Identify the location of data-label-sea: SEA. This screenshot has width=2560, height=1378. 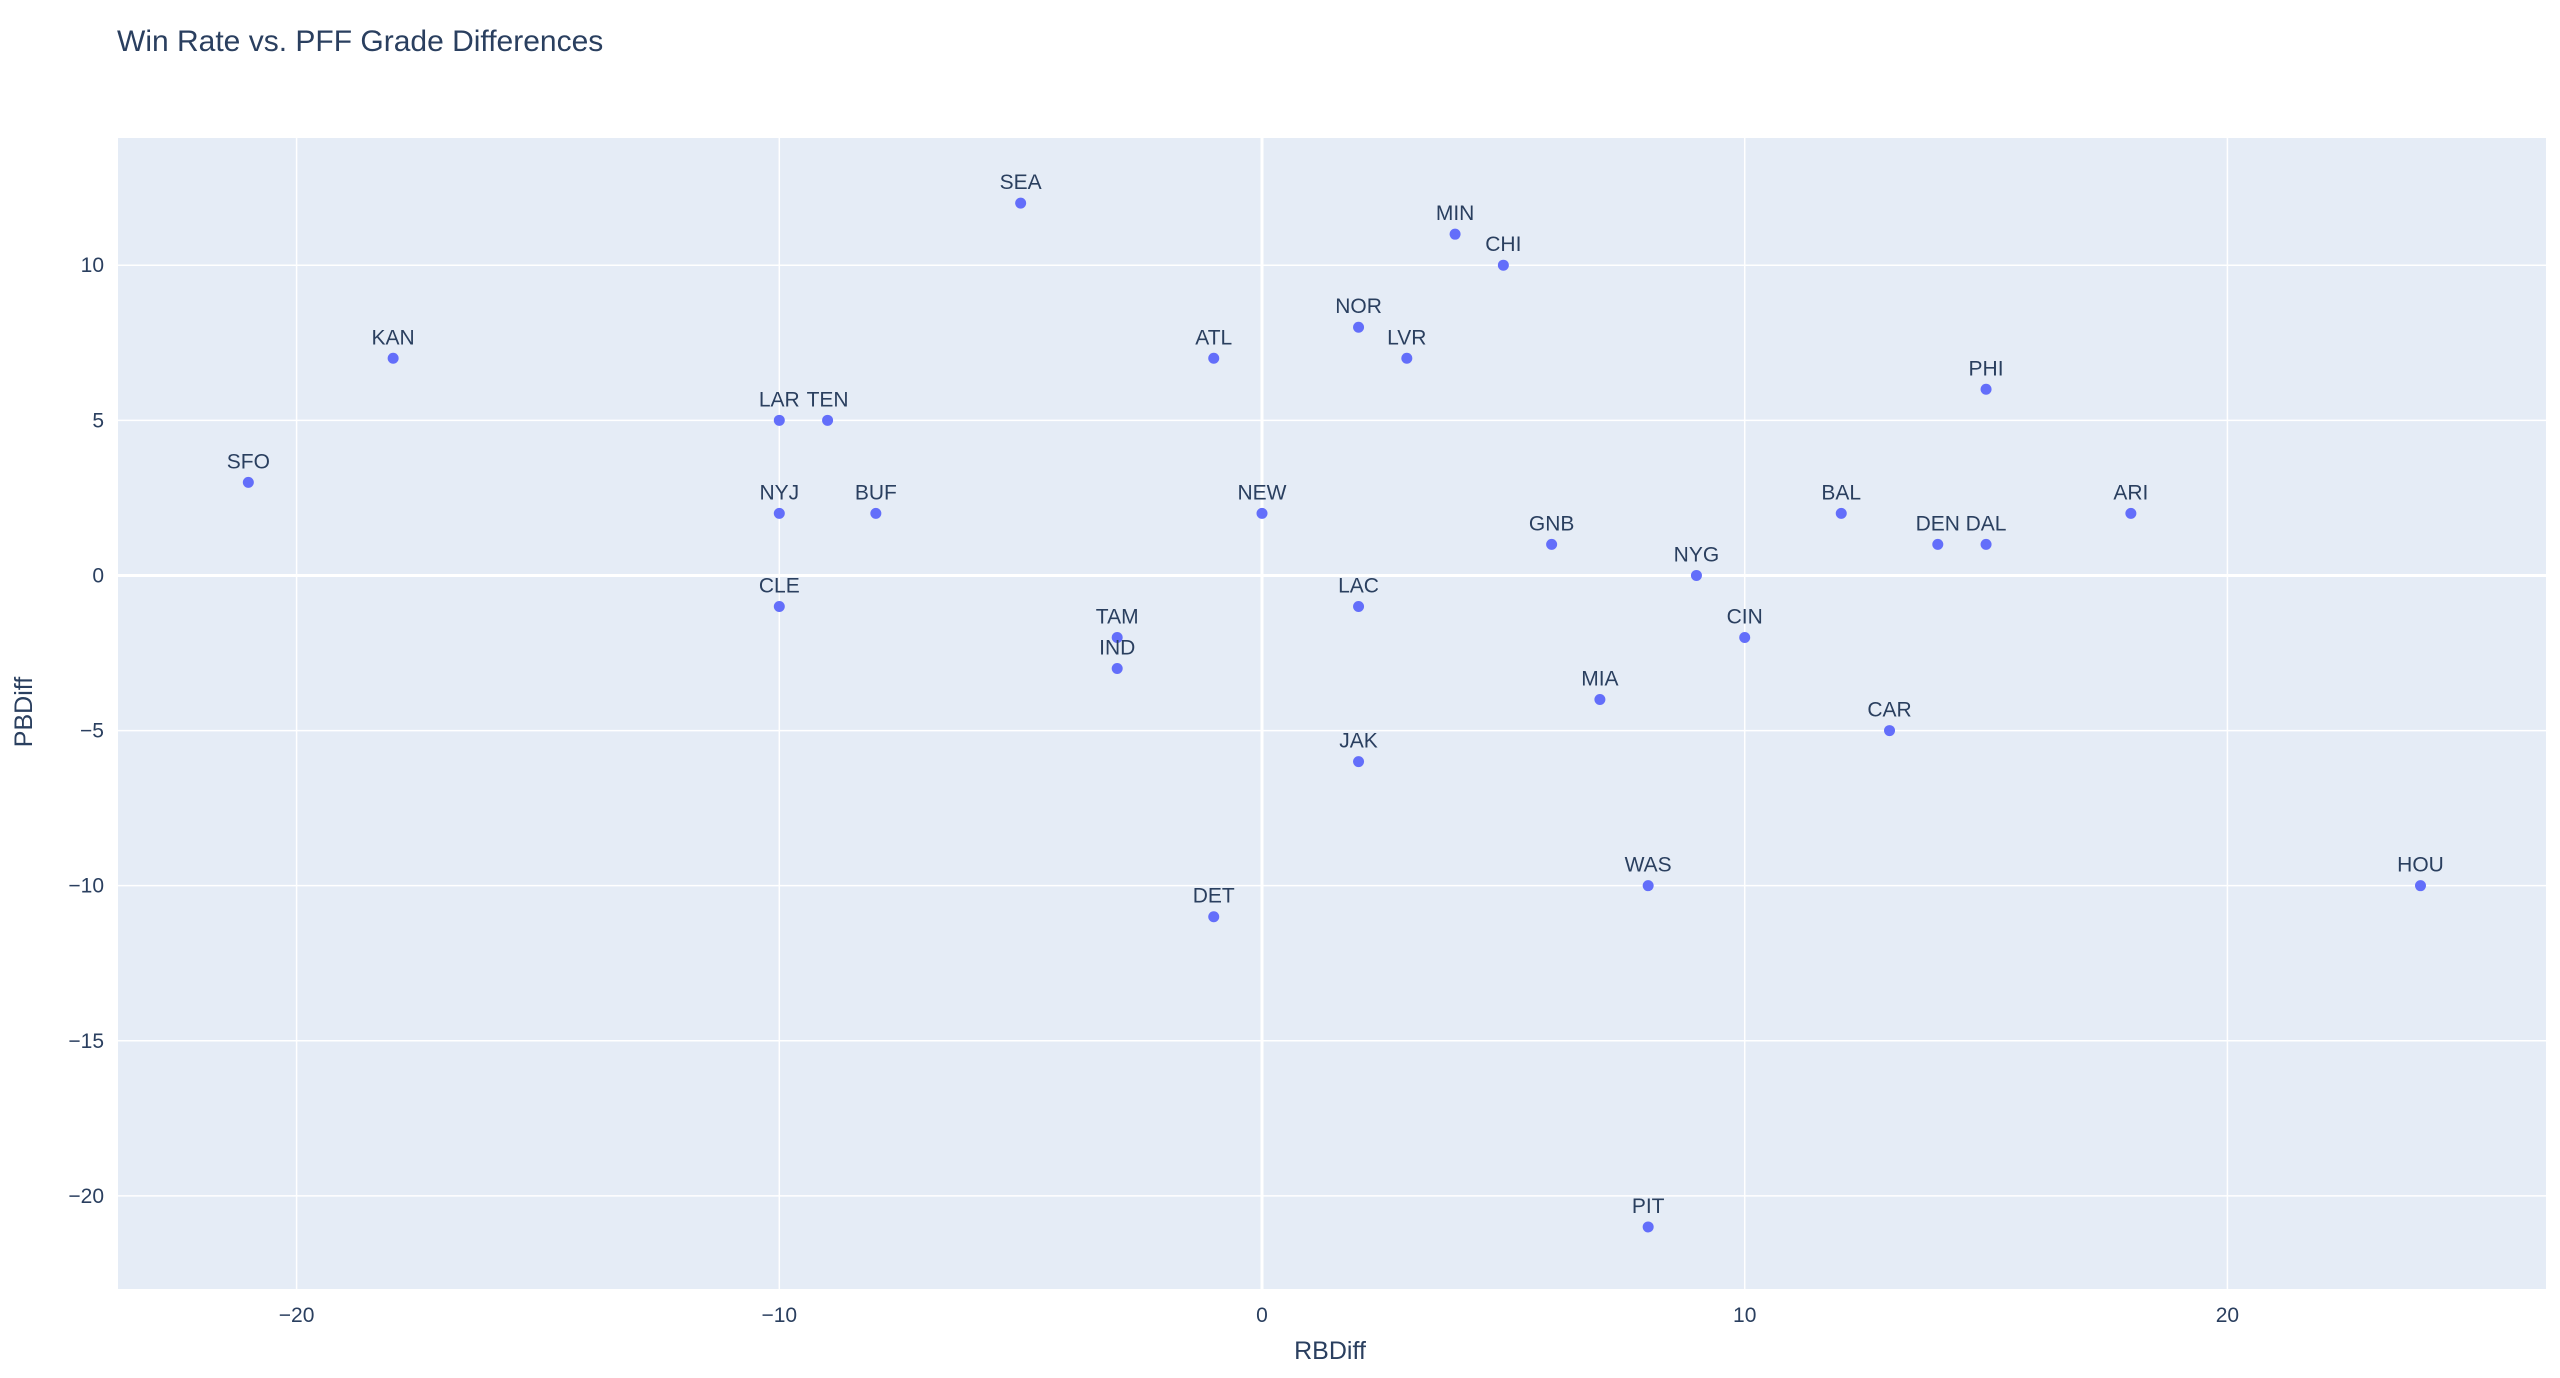
(1021, 182).